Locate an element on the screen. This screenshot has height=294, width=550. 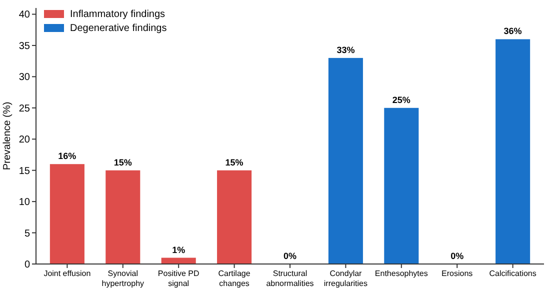
x-tick-label: Condylar irregularities is located at coordinates (346, 278).